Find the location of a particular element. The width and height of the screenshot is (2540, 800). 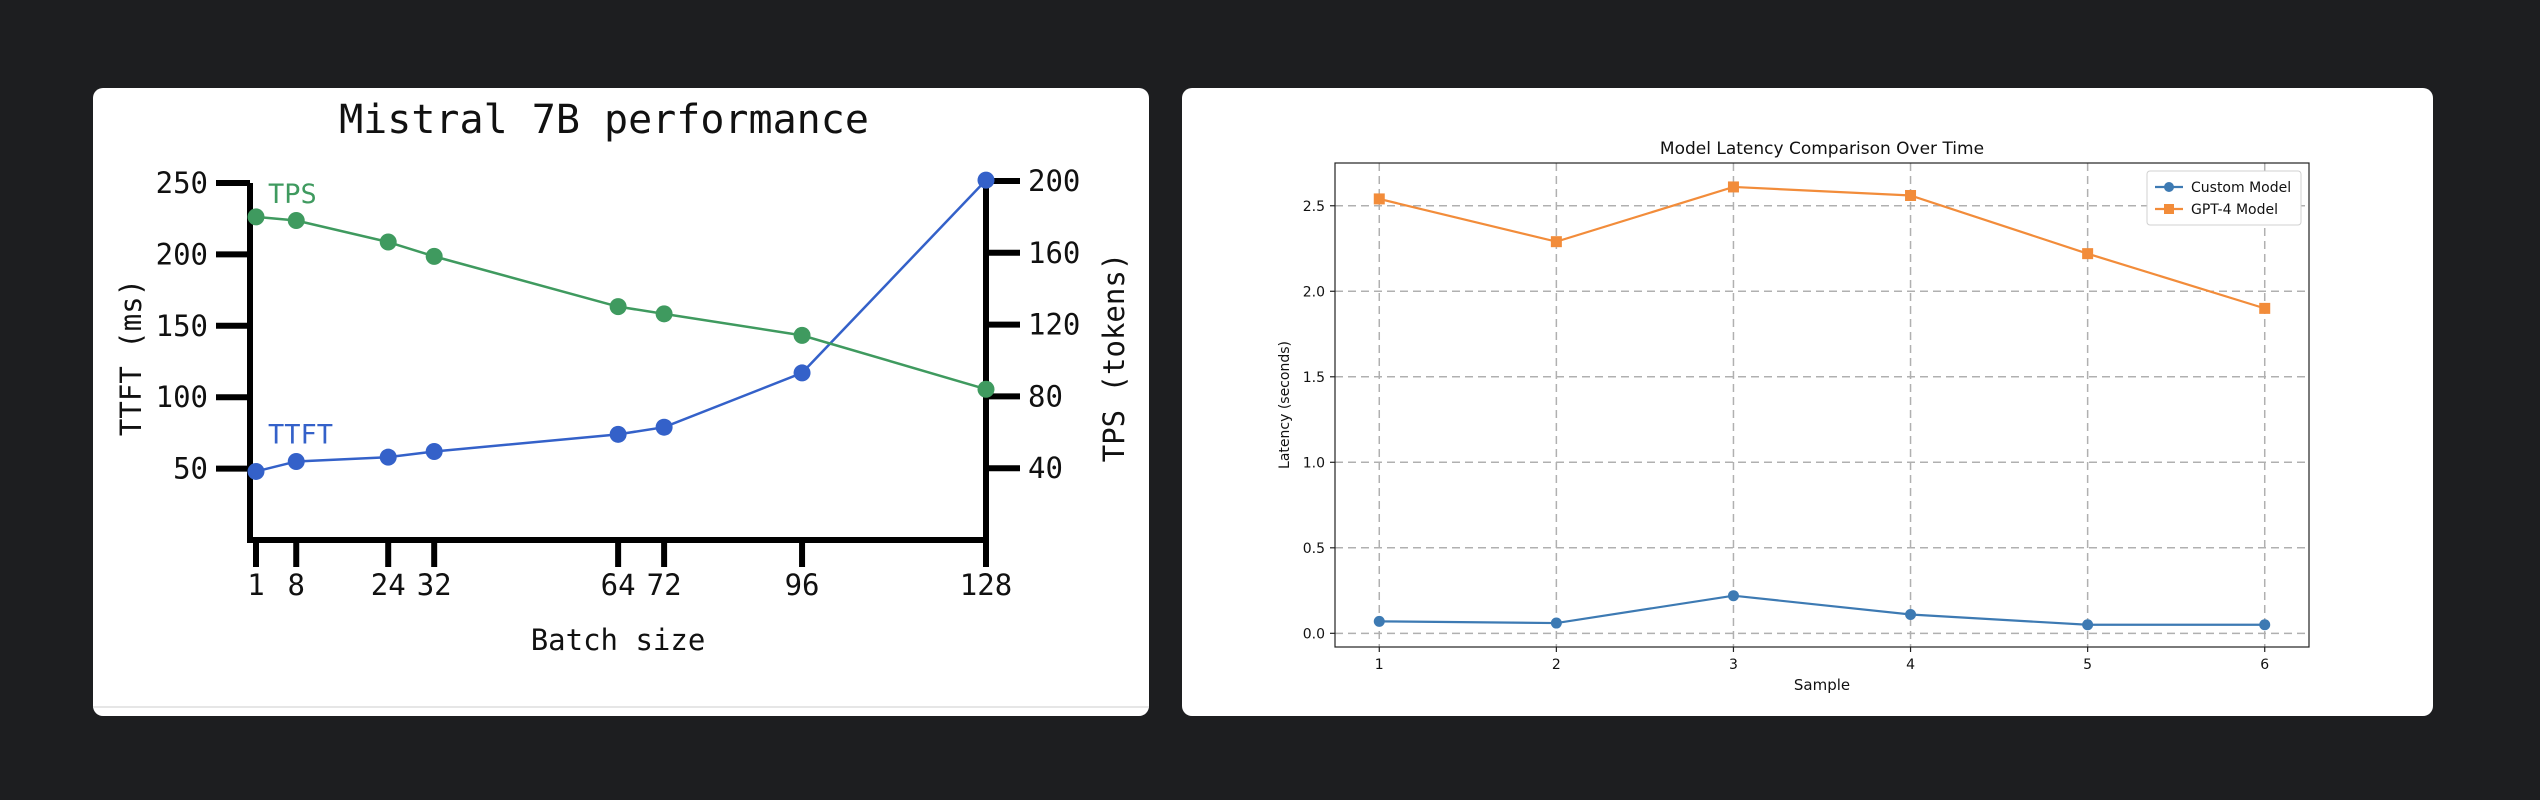

x-tick-label: 24 is located at coordinates (388, 585).